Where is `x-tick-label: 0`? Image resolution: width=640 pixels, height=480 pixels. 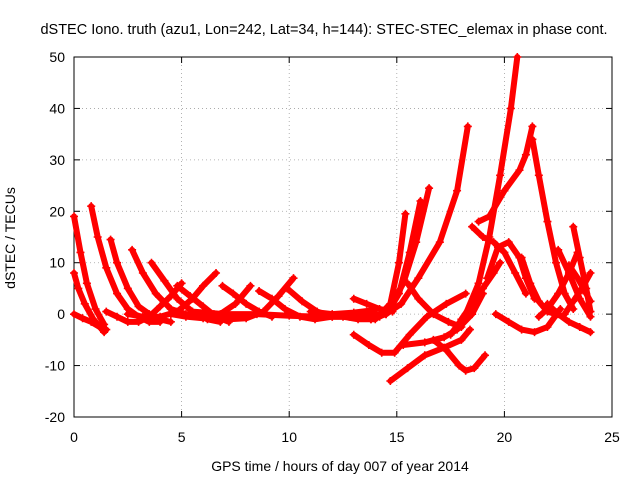 x-tick-label: 0 is located at coordinates (74, 437).